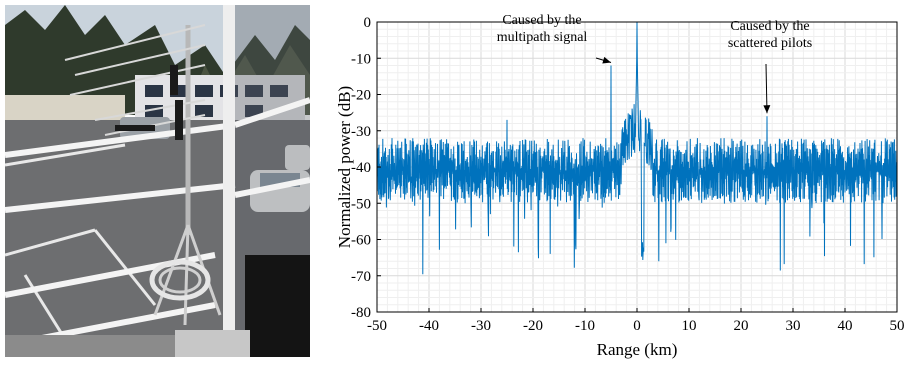  Describe the element at coordinates (361, 277) in the screenshot. I see `y-tick-label: -70` at that location.